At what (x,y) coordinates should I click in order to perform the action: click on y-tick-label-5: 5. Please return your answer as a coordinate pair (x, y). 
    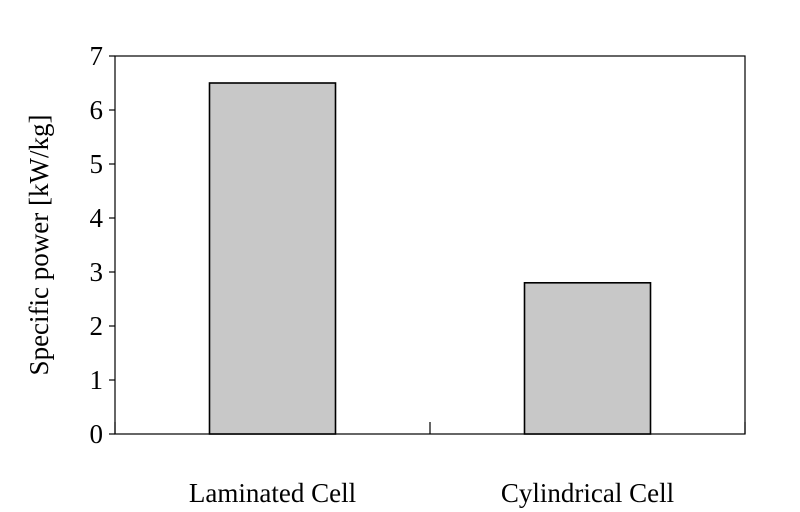
    Looking at the image, I should click on (97, 164).